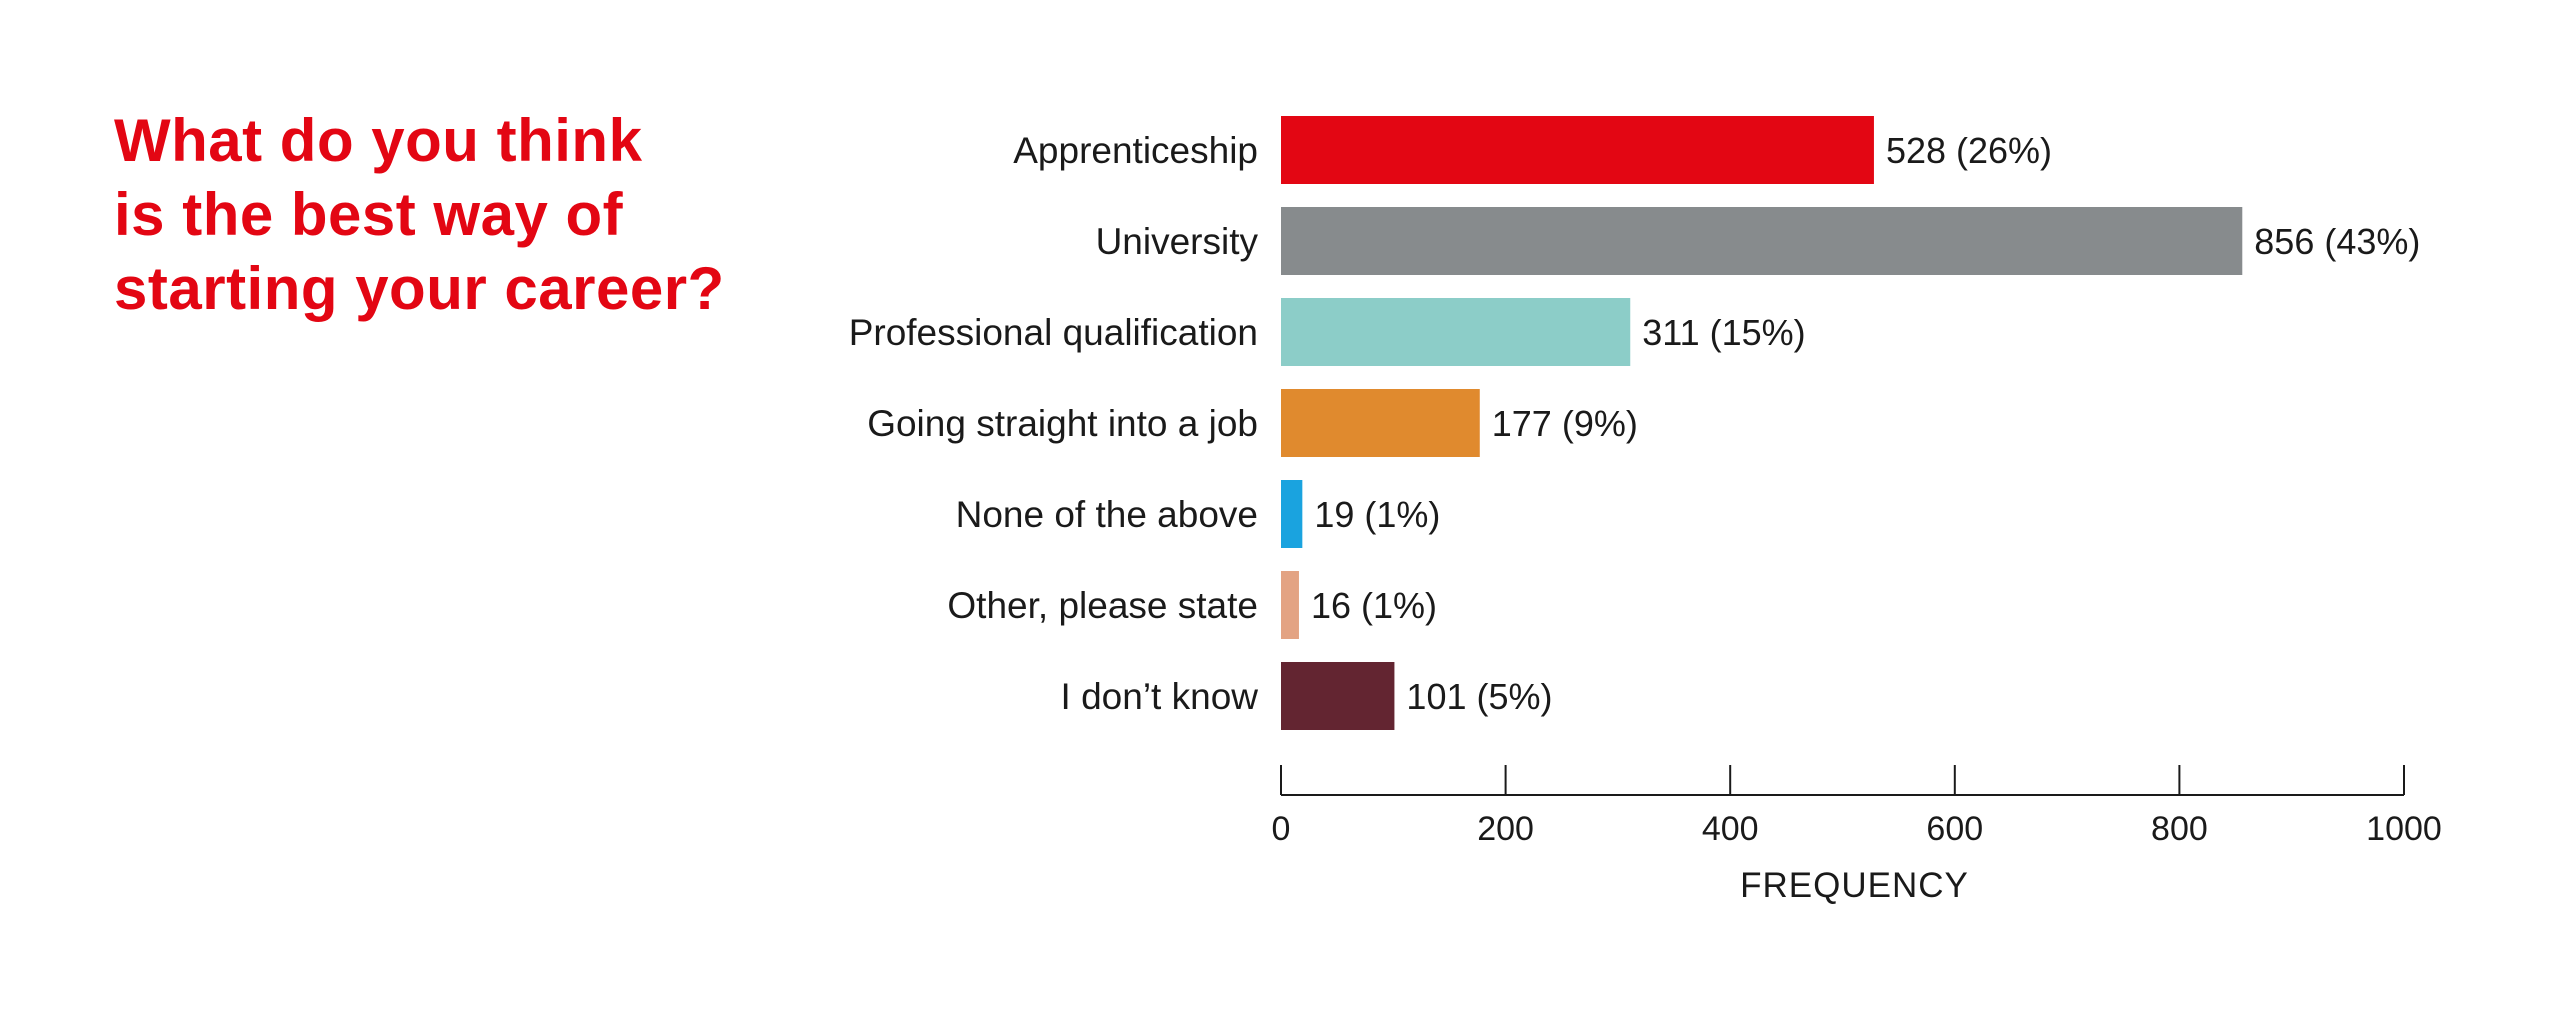  I want to click on chart-title-line: What do you think, so click(378, 140).